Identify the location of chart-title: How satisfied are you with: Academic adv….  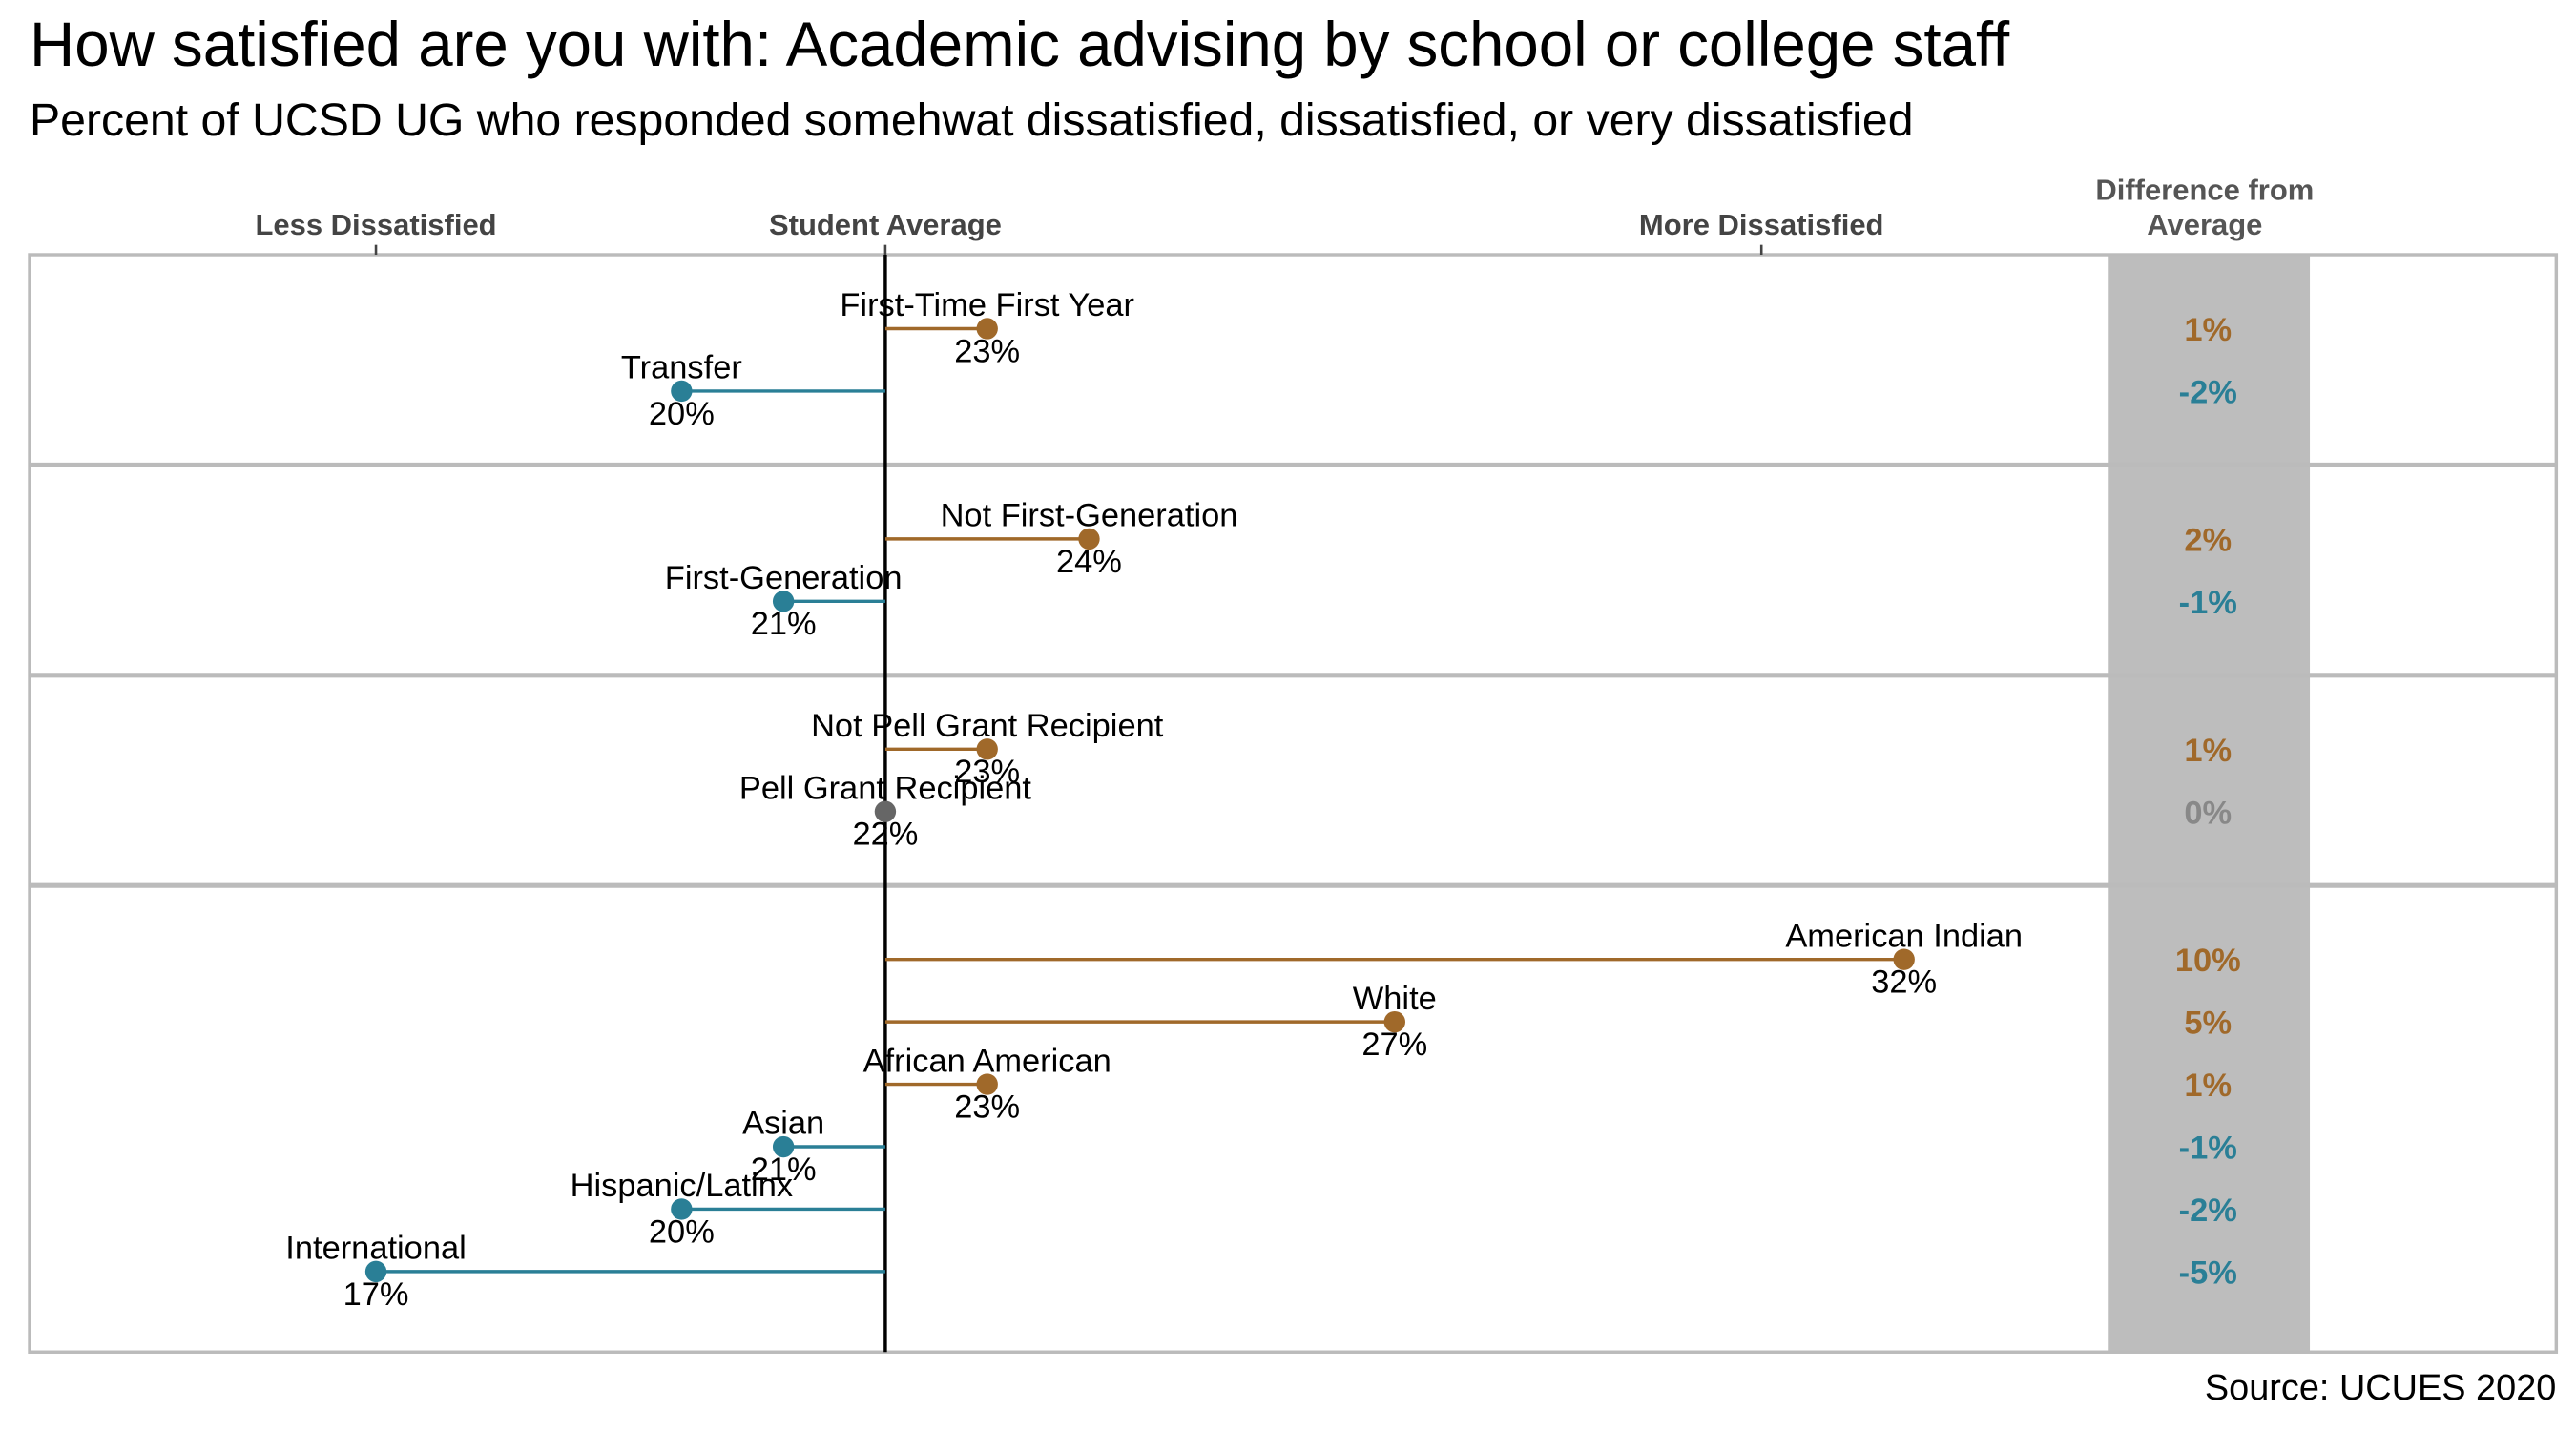
(1020, 44).